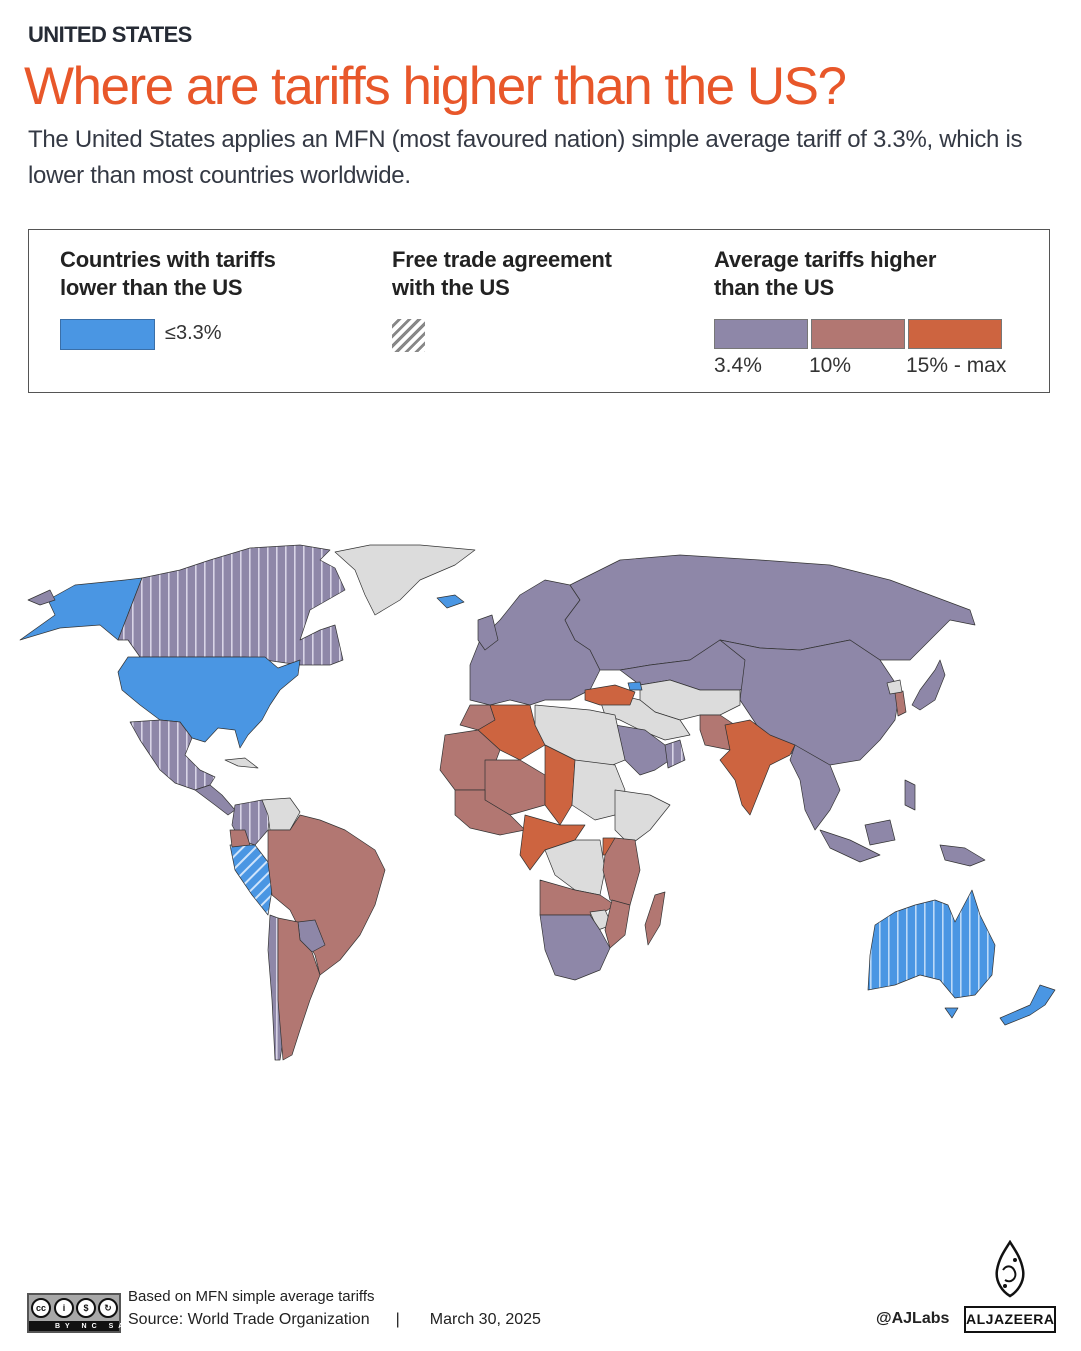 The width and height of the screenshot is (1081, 1351). Describe the element at coordinates (1010, 1269) in the screenshot. I see `aljazeera-calligraphy-icon` at that location.